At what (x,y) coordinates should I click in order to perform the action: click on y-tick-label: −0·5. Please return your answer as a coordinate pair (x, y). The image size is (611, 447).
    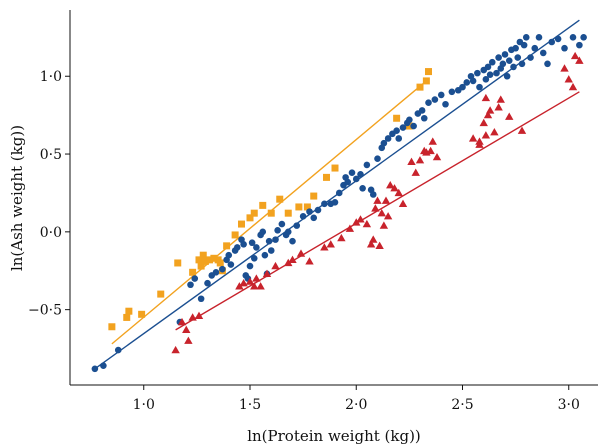
    Looking at the image, I should click on (45, 311).